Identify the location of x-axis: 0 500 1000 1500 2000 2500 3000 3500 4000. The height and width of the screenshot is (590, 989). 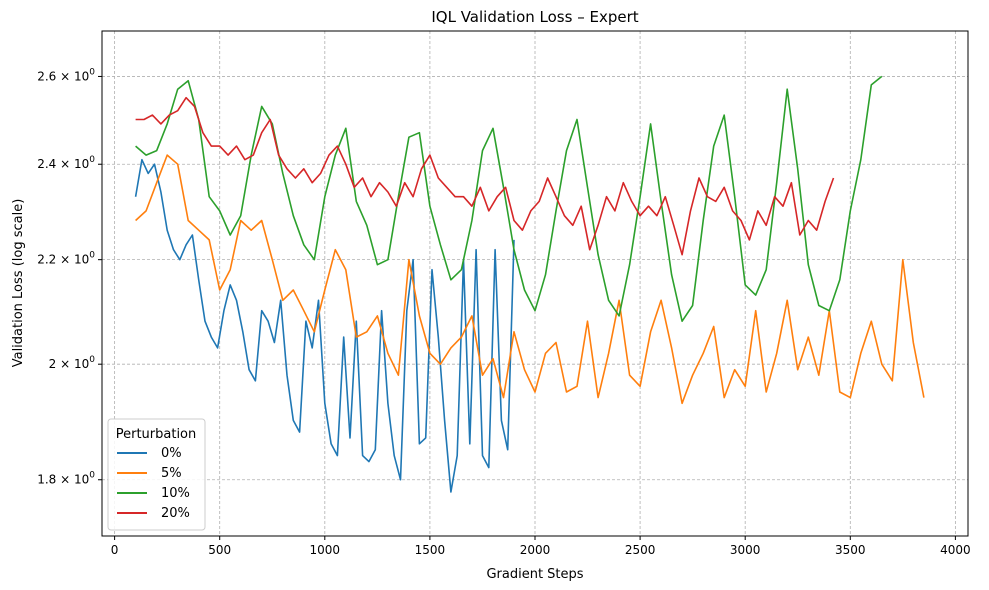
(541, 546).